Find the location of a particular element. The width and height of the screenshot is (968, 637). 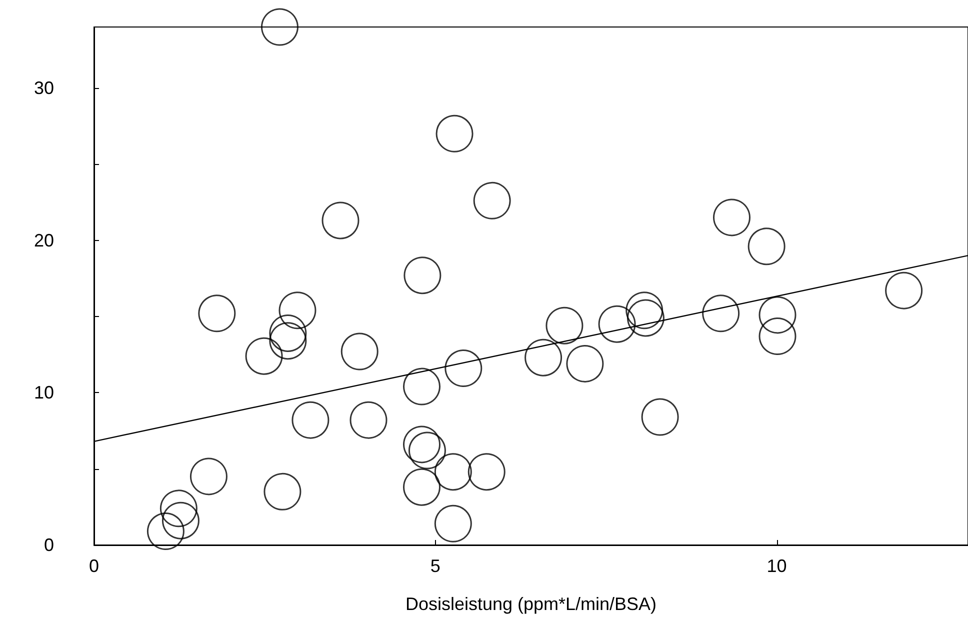

x-axis-title: Dosisleistung (ppm*L/min/BSA) is located at coordinates (531, 604).